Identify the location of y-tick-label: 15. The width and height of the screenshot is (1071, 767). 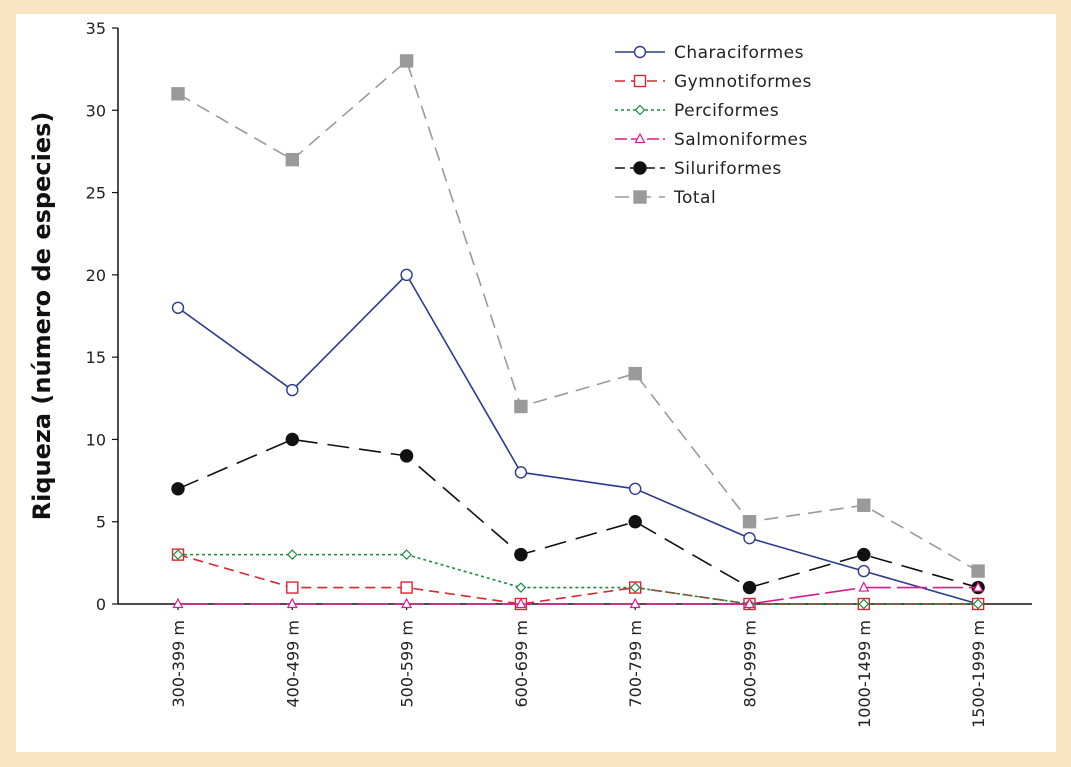
(96, 357).